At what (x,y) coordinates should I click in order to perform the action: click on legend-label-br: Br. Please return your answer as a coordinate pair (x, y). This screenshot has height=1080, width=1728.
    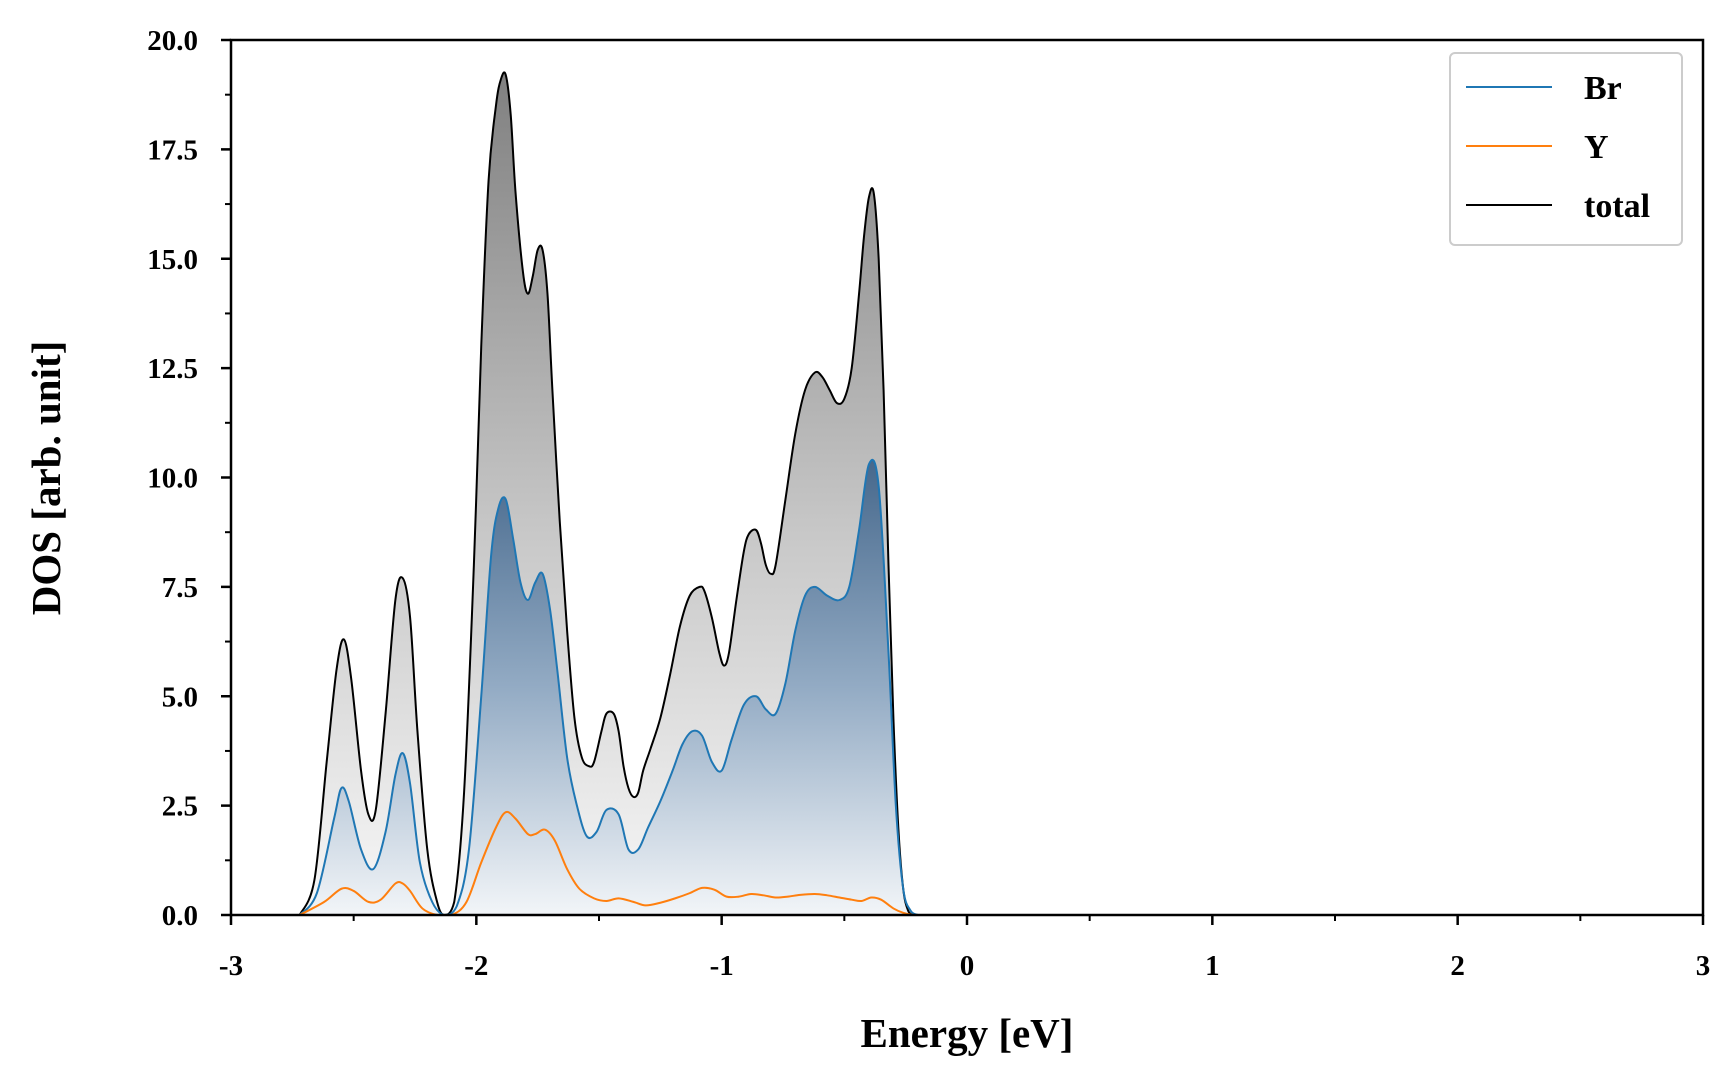
    Looking at the image, I should click on (1603, 88).